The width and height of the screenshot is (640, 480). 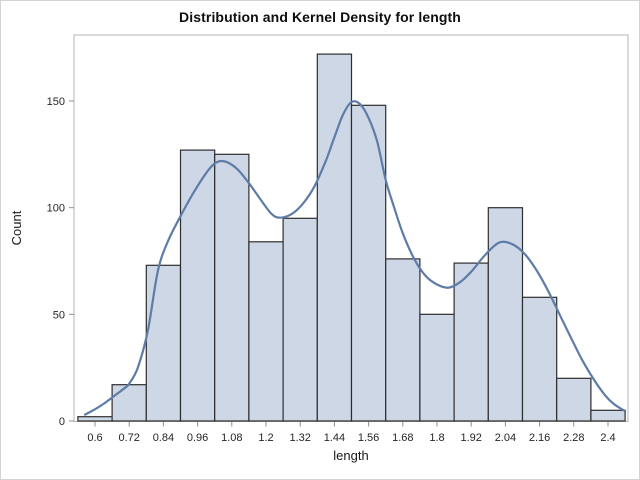 I want to click on x-tick-label: 1.32, so click(x=299, y=438).